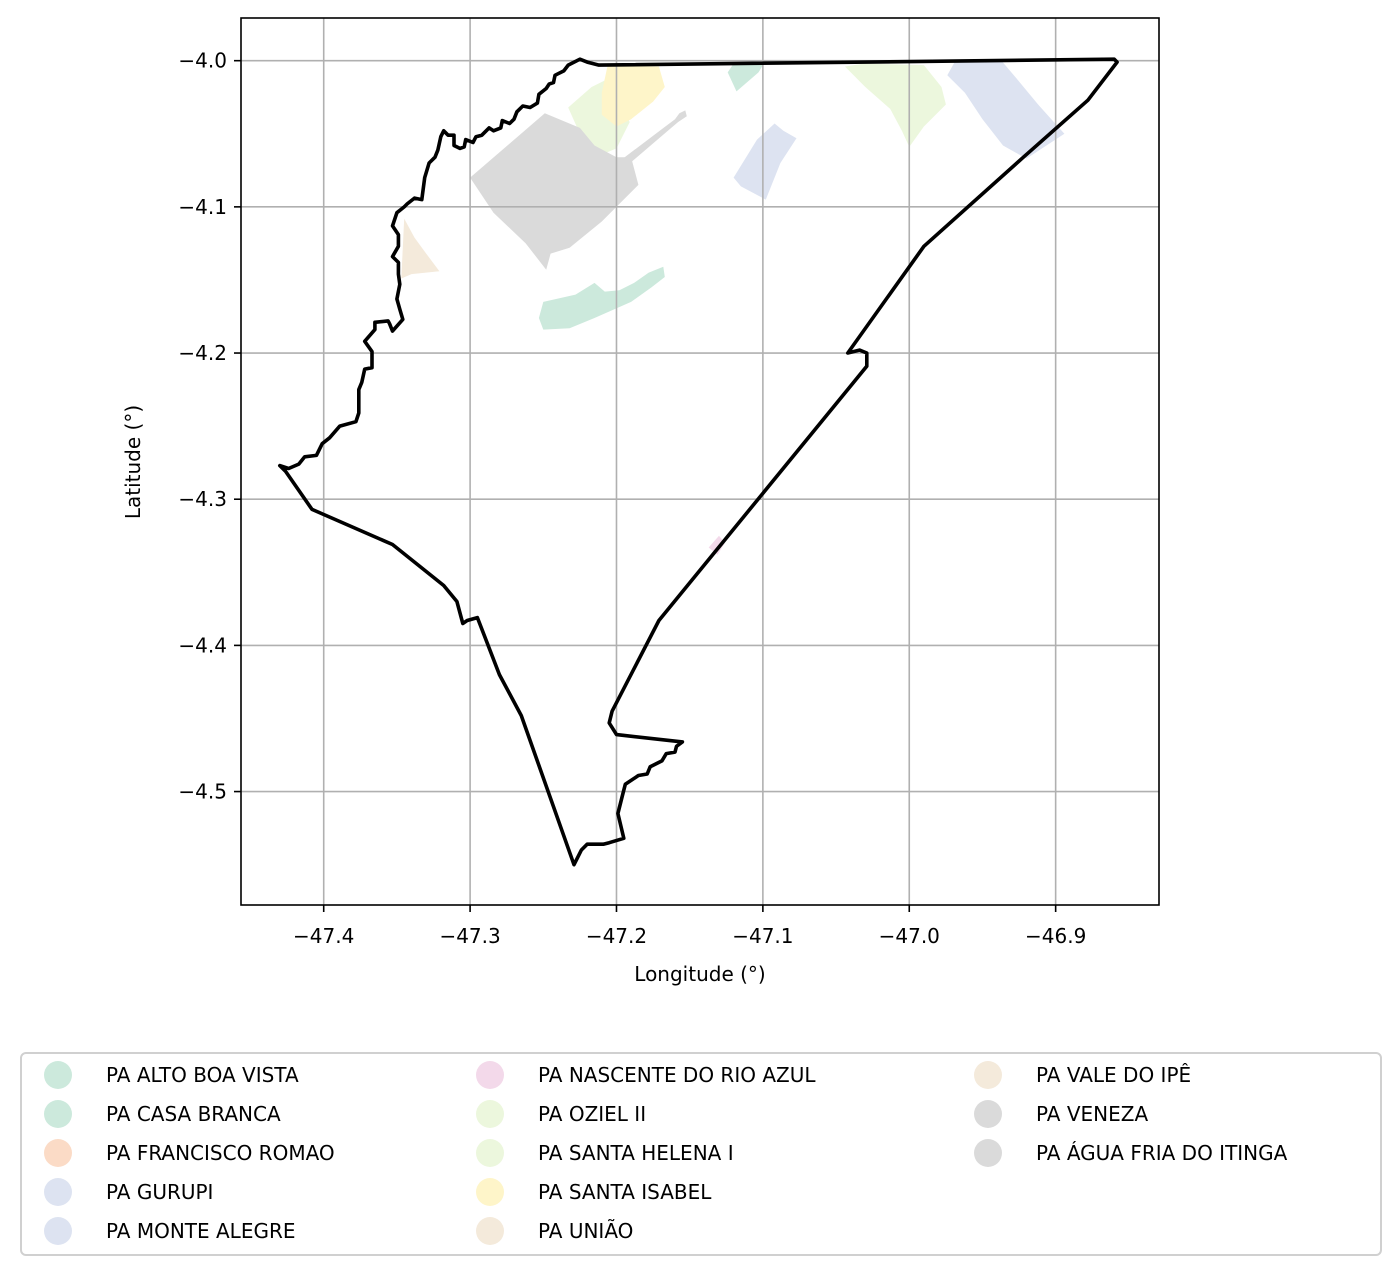 The width and height of the screenshot is (1400, 1276). What do you see at coordinates (202, 353) in the screenshot?
I see `y-tick-label-2: −4.2` at bounding box center [202, 353].